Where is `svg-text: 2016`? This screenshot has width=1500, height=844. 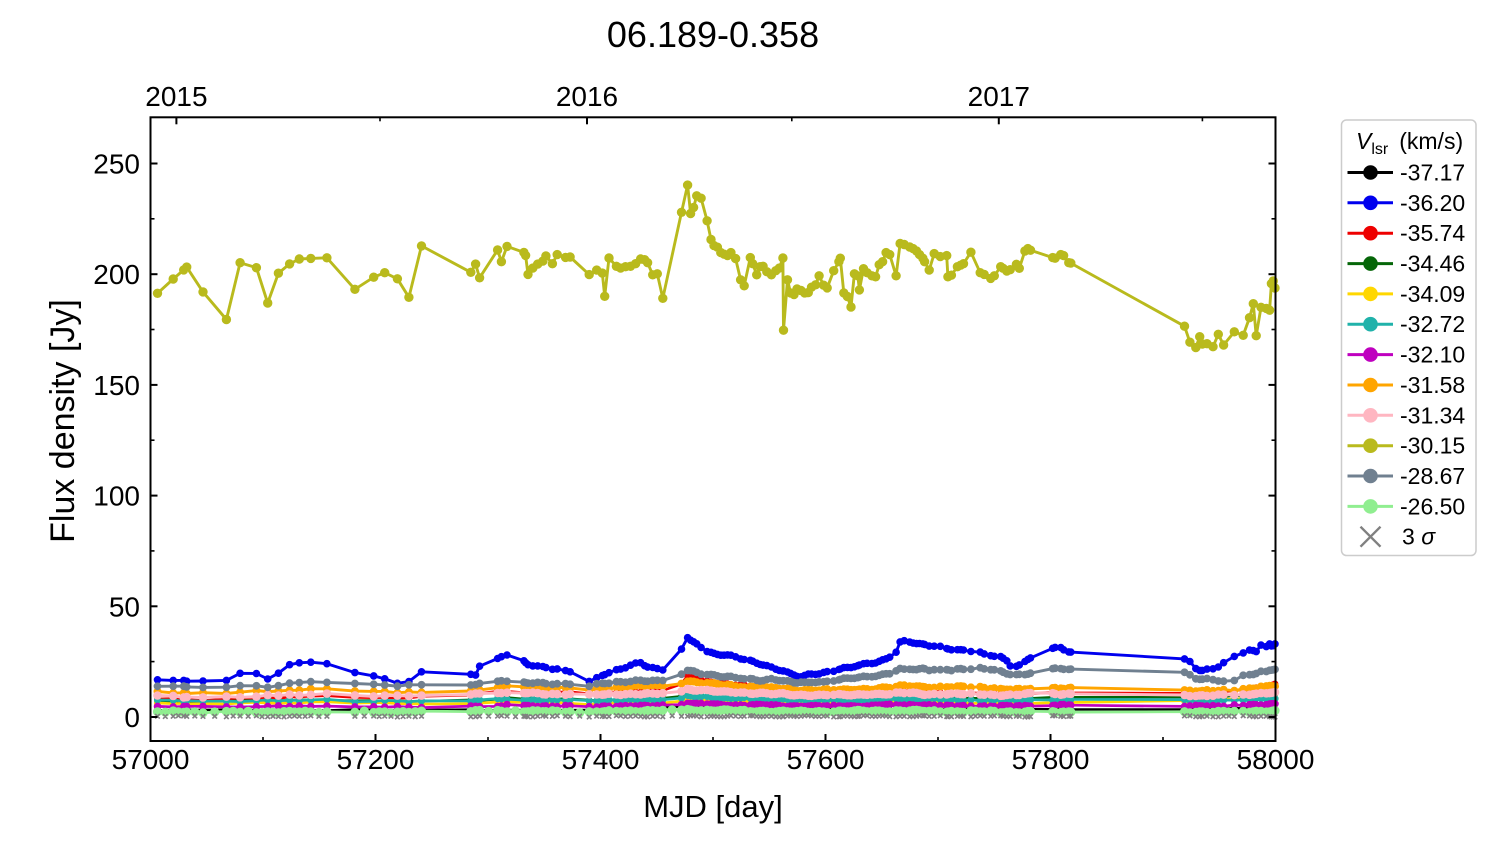
svg-text: 2016 is located at coordinates (587, 96).